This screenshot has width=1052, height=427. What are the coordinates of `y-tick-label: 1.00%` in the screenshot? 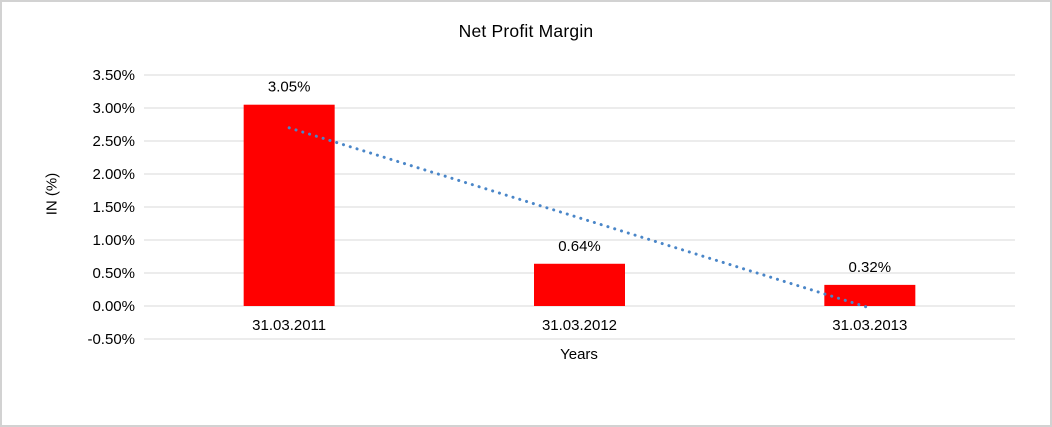 It's located at (113, 240).